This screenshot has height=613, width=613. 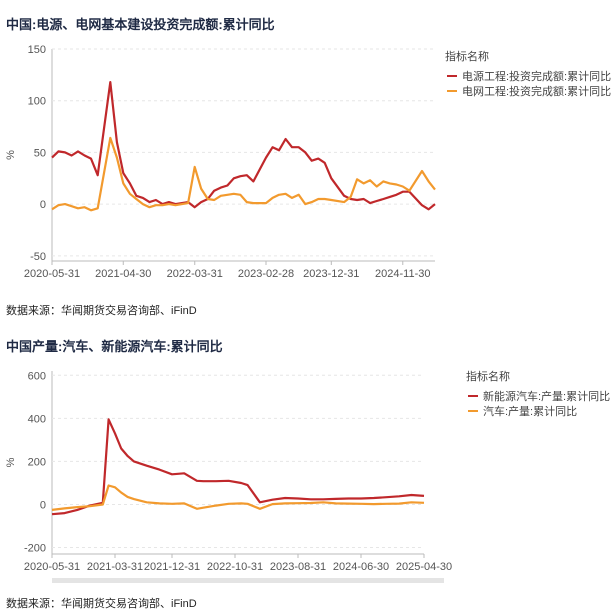 I want to click on legend-item-series-1: 电源工程:投资完成额:累计同比, so click(x=529, y=75).